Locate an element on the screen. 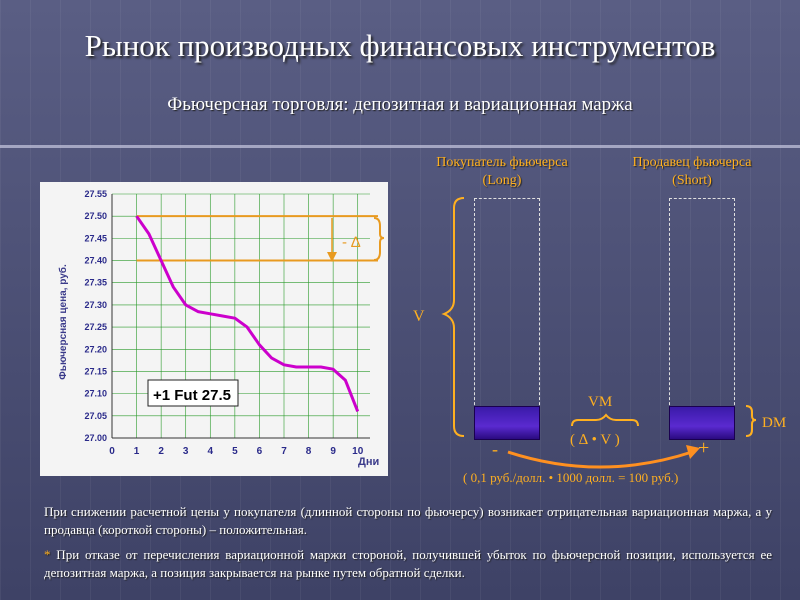 This screenshot has width=800, height=600. delta-arrow-head is located at coordinates (332, 257).